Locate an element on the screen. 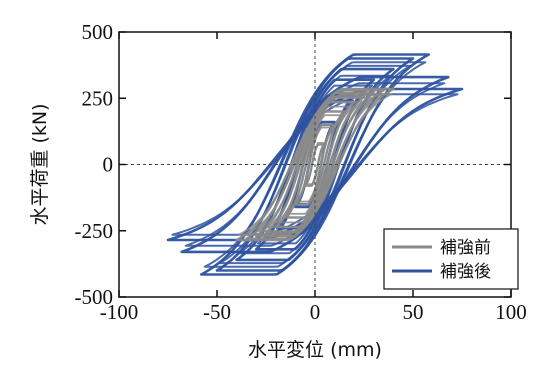  x-tick-label: 0 is located at coordinates (315, 312).